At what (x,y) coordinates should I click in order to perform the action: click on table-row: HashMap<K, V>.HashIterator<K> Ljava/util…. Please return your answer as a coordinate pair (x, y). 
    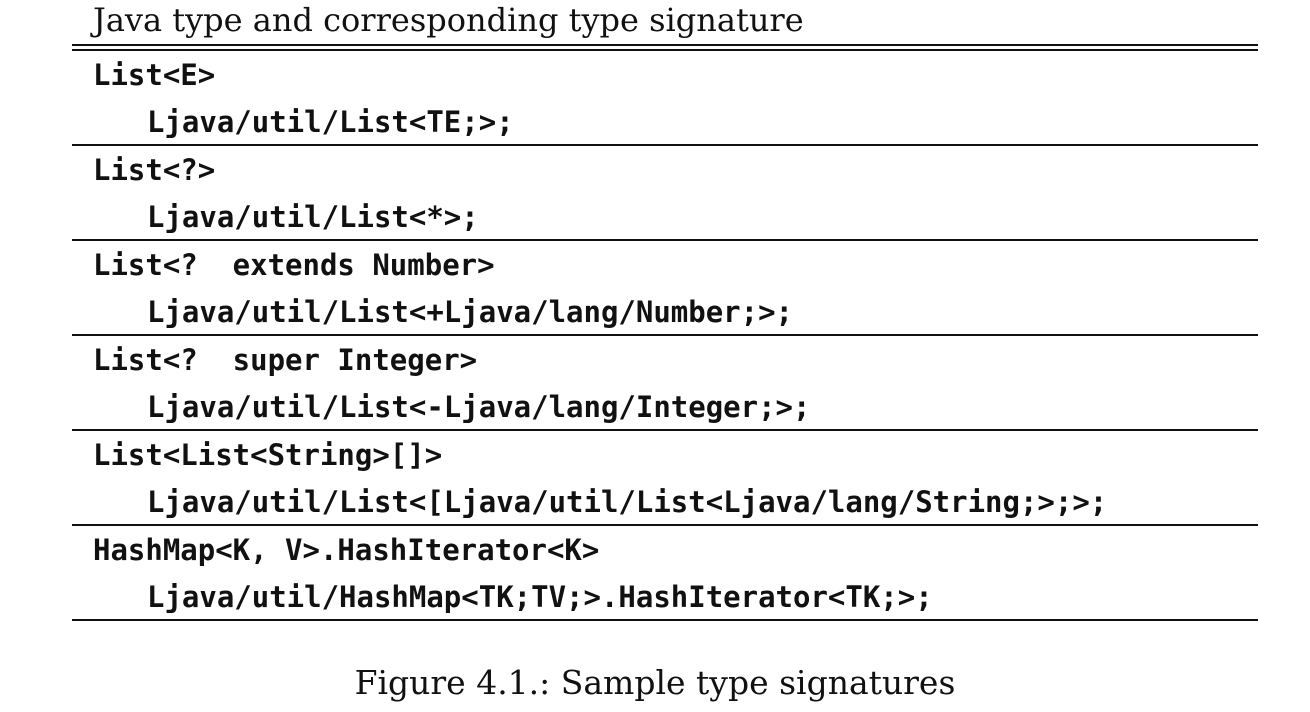
    Looking at the image, I should click on (665, 573).